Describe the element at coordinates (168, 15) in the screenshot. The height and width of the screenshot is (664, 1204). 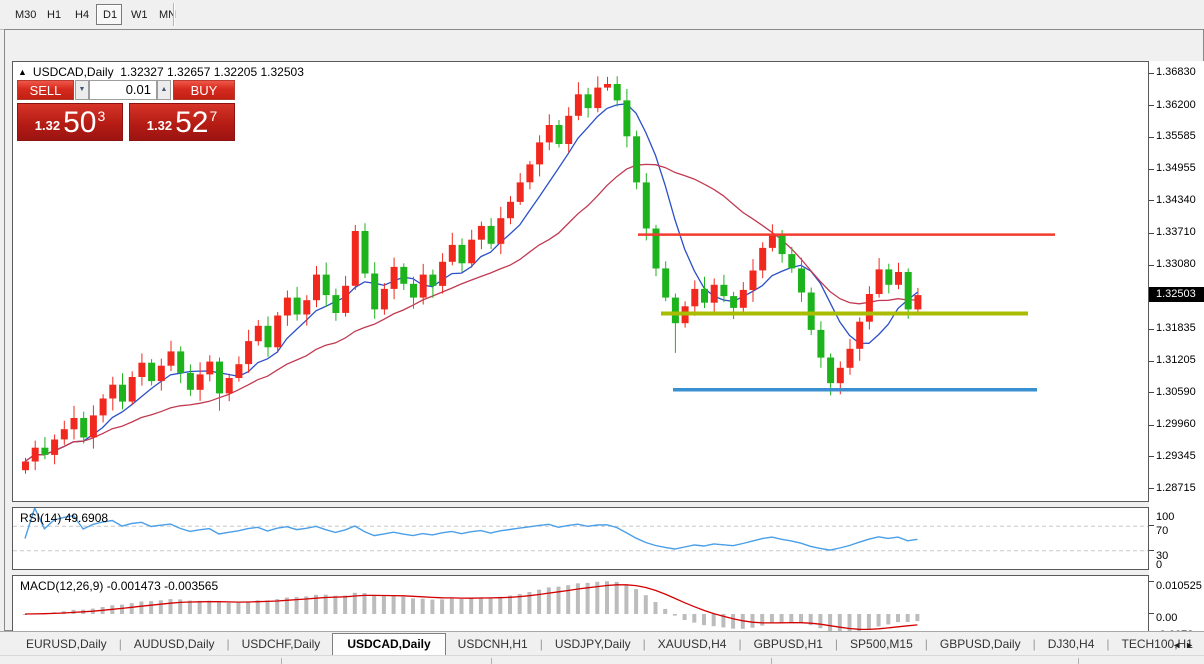
I see `period-button-mn: MN` at that location.